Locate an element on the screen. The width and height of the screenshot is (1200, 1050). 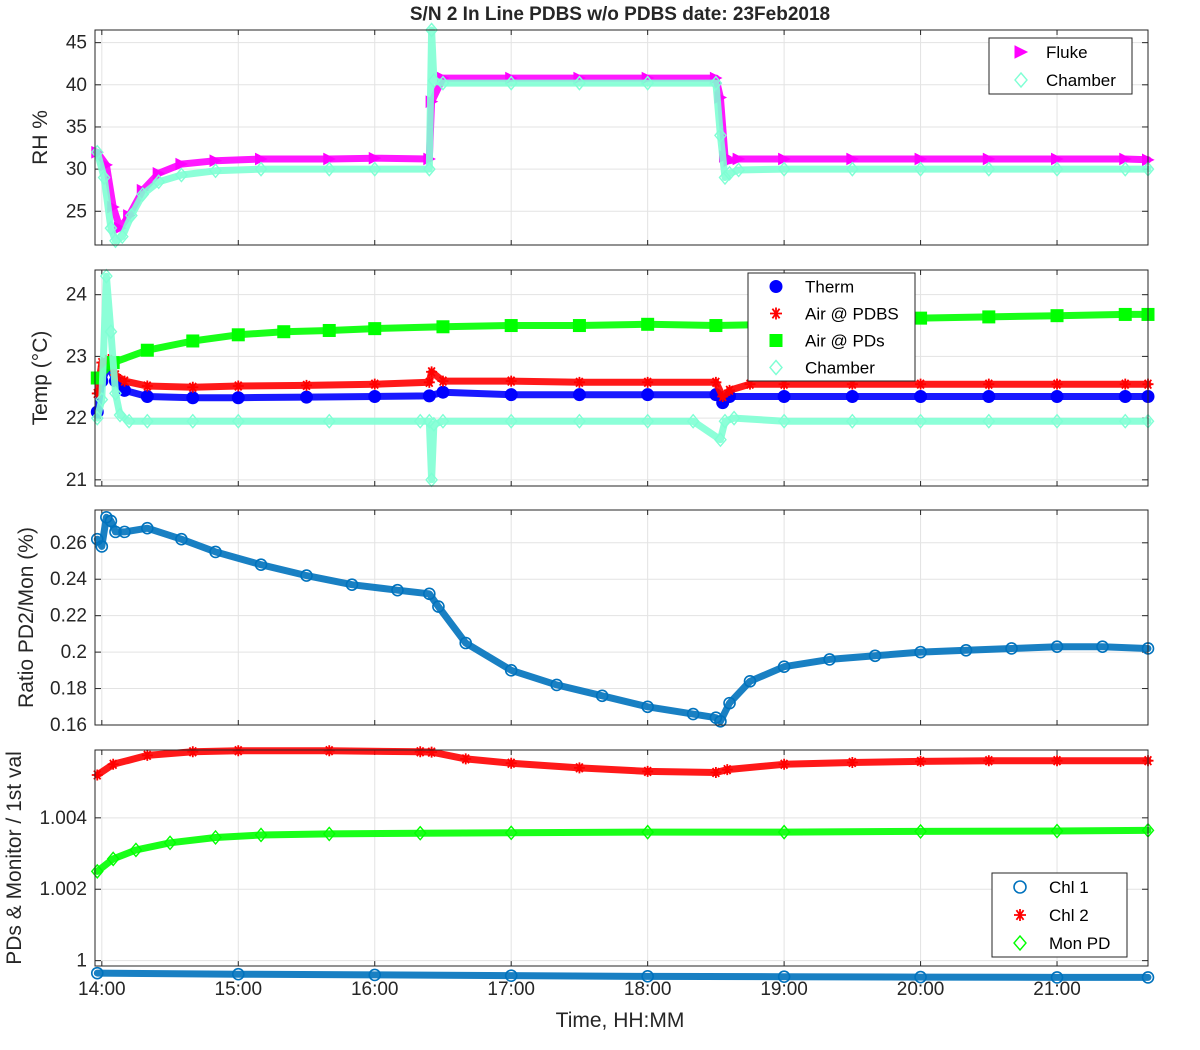
legend-label: Chl 1 is located at coordinates (1069, 887).